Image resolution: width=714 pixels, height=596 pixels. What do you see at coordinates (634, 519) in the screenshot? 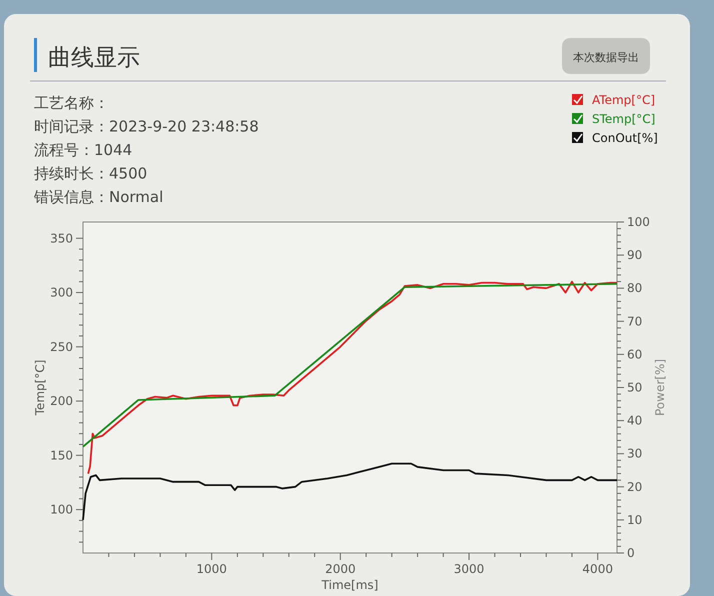
I see `y2-tick-label: 10` at bounding box center [634, 519].